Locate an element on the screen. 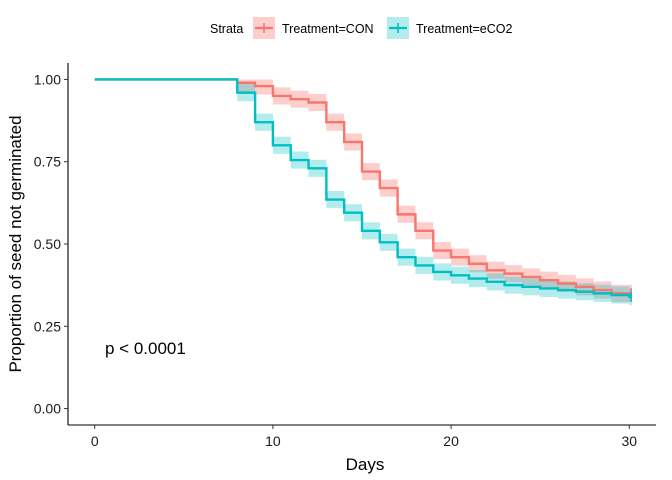 The height and width of the screenshot is (480, 672). y-tick-label: 0.00 is located at coordinates (47, 409).